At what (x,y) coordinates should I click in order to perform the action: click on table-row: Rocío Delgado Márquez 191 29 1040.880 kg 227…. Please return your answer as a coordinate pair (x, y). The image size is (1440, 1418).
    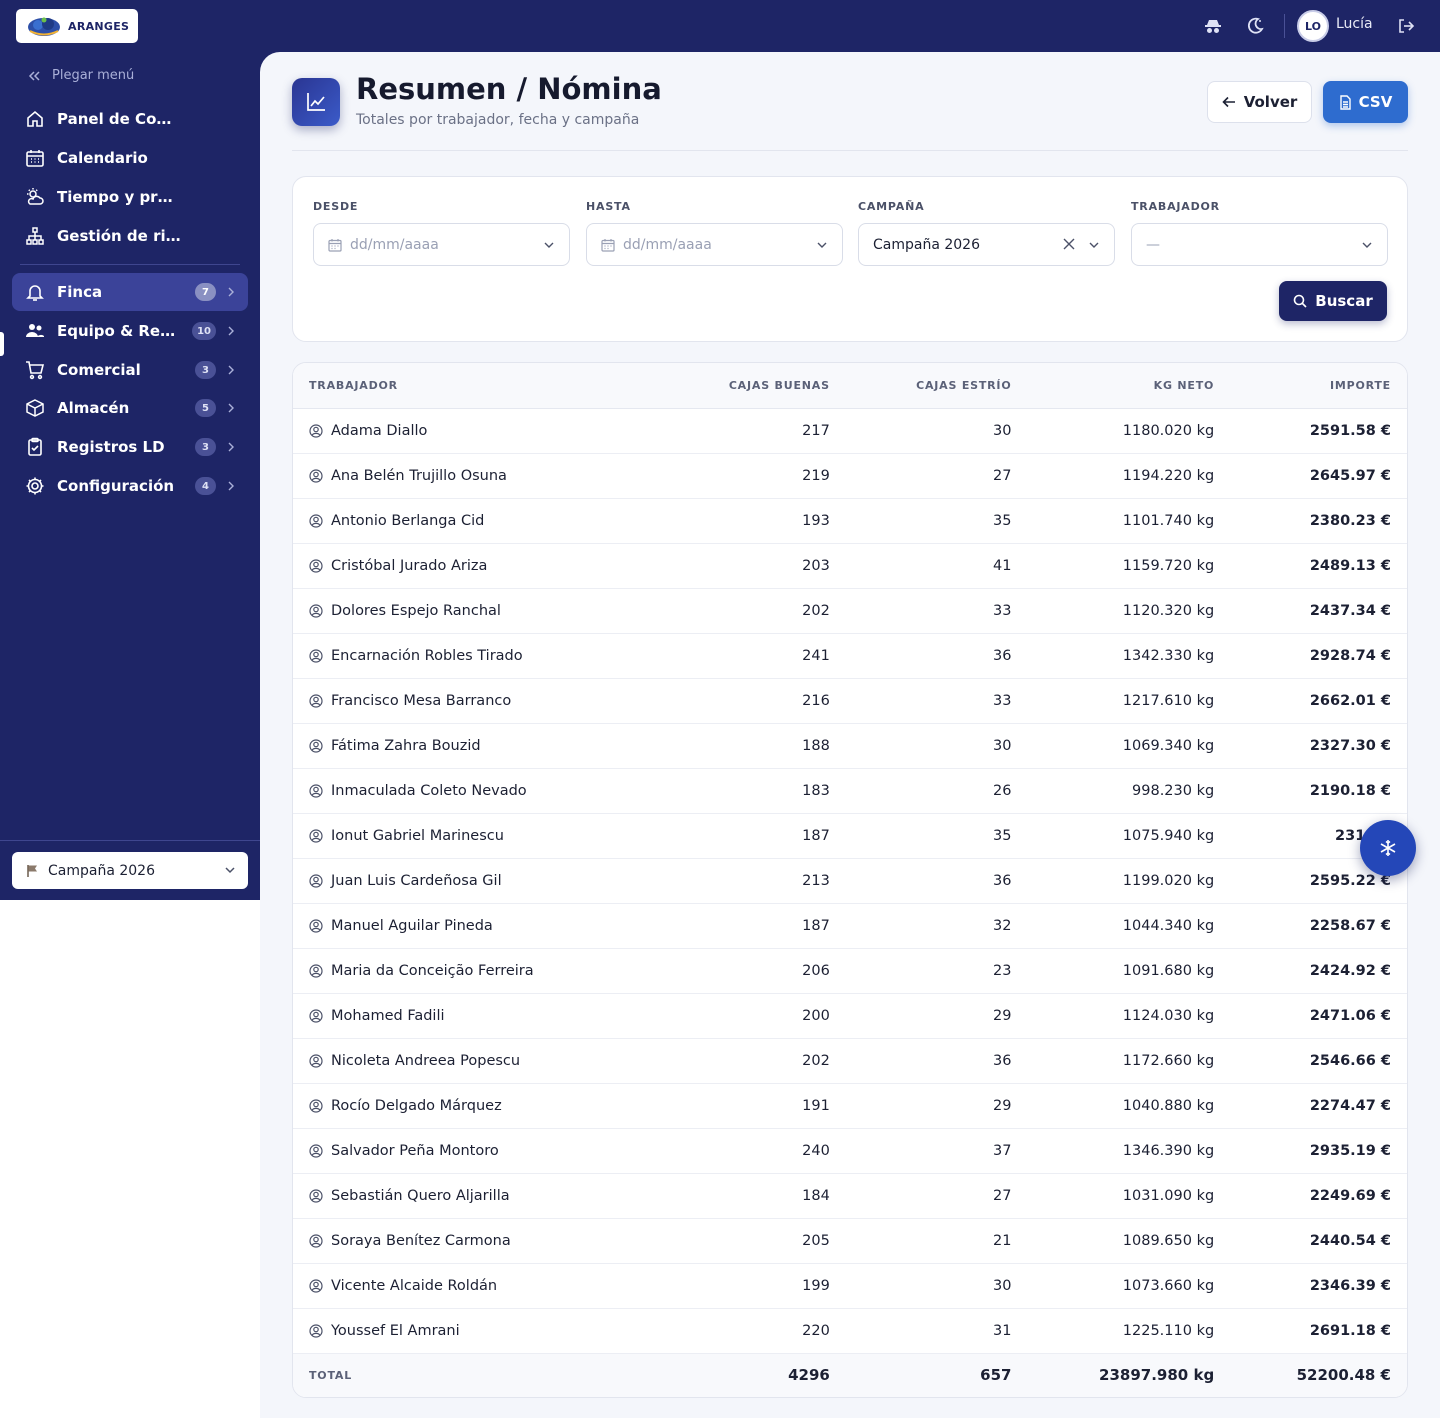
    Looking at the image, I should click on (850, 1105).